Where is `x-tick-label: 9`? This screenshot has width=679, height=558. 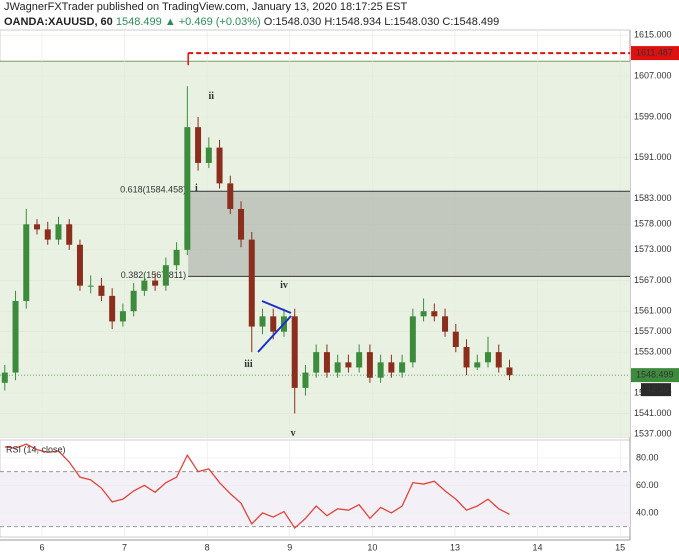 x-tick-label: 9 is located at coordinates (289, 547).